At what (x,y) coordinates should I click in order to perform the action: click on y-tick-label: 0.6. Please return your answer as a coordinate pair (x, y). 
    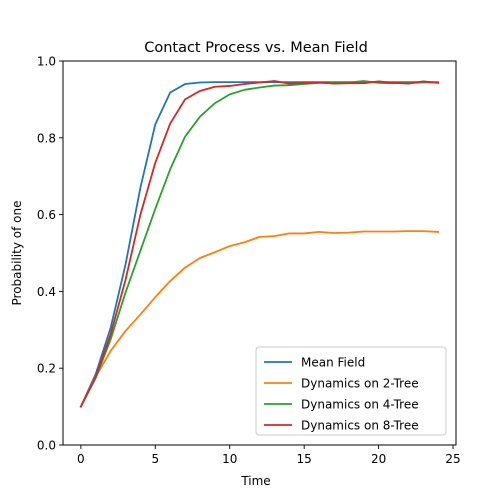
    Looking at the image, I should click on (46, 215).